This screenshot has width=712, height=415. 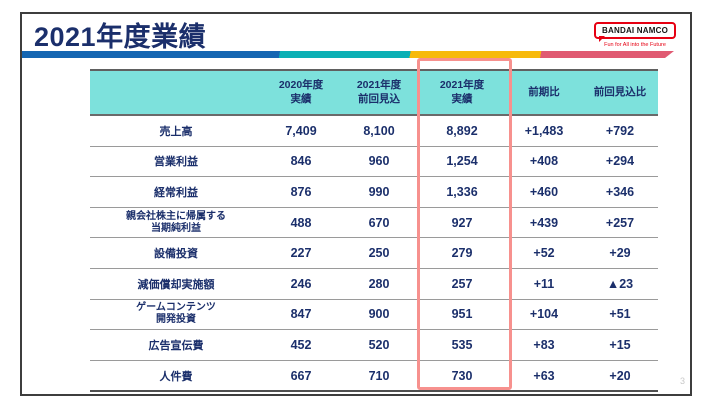 What do you see at coordinates (462, 376) in the screenshot?
I see `cell-fy2021-actual: 730` at bounding box center [462, 376].